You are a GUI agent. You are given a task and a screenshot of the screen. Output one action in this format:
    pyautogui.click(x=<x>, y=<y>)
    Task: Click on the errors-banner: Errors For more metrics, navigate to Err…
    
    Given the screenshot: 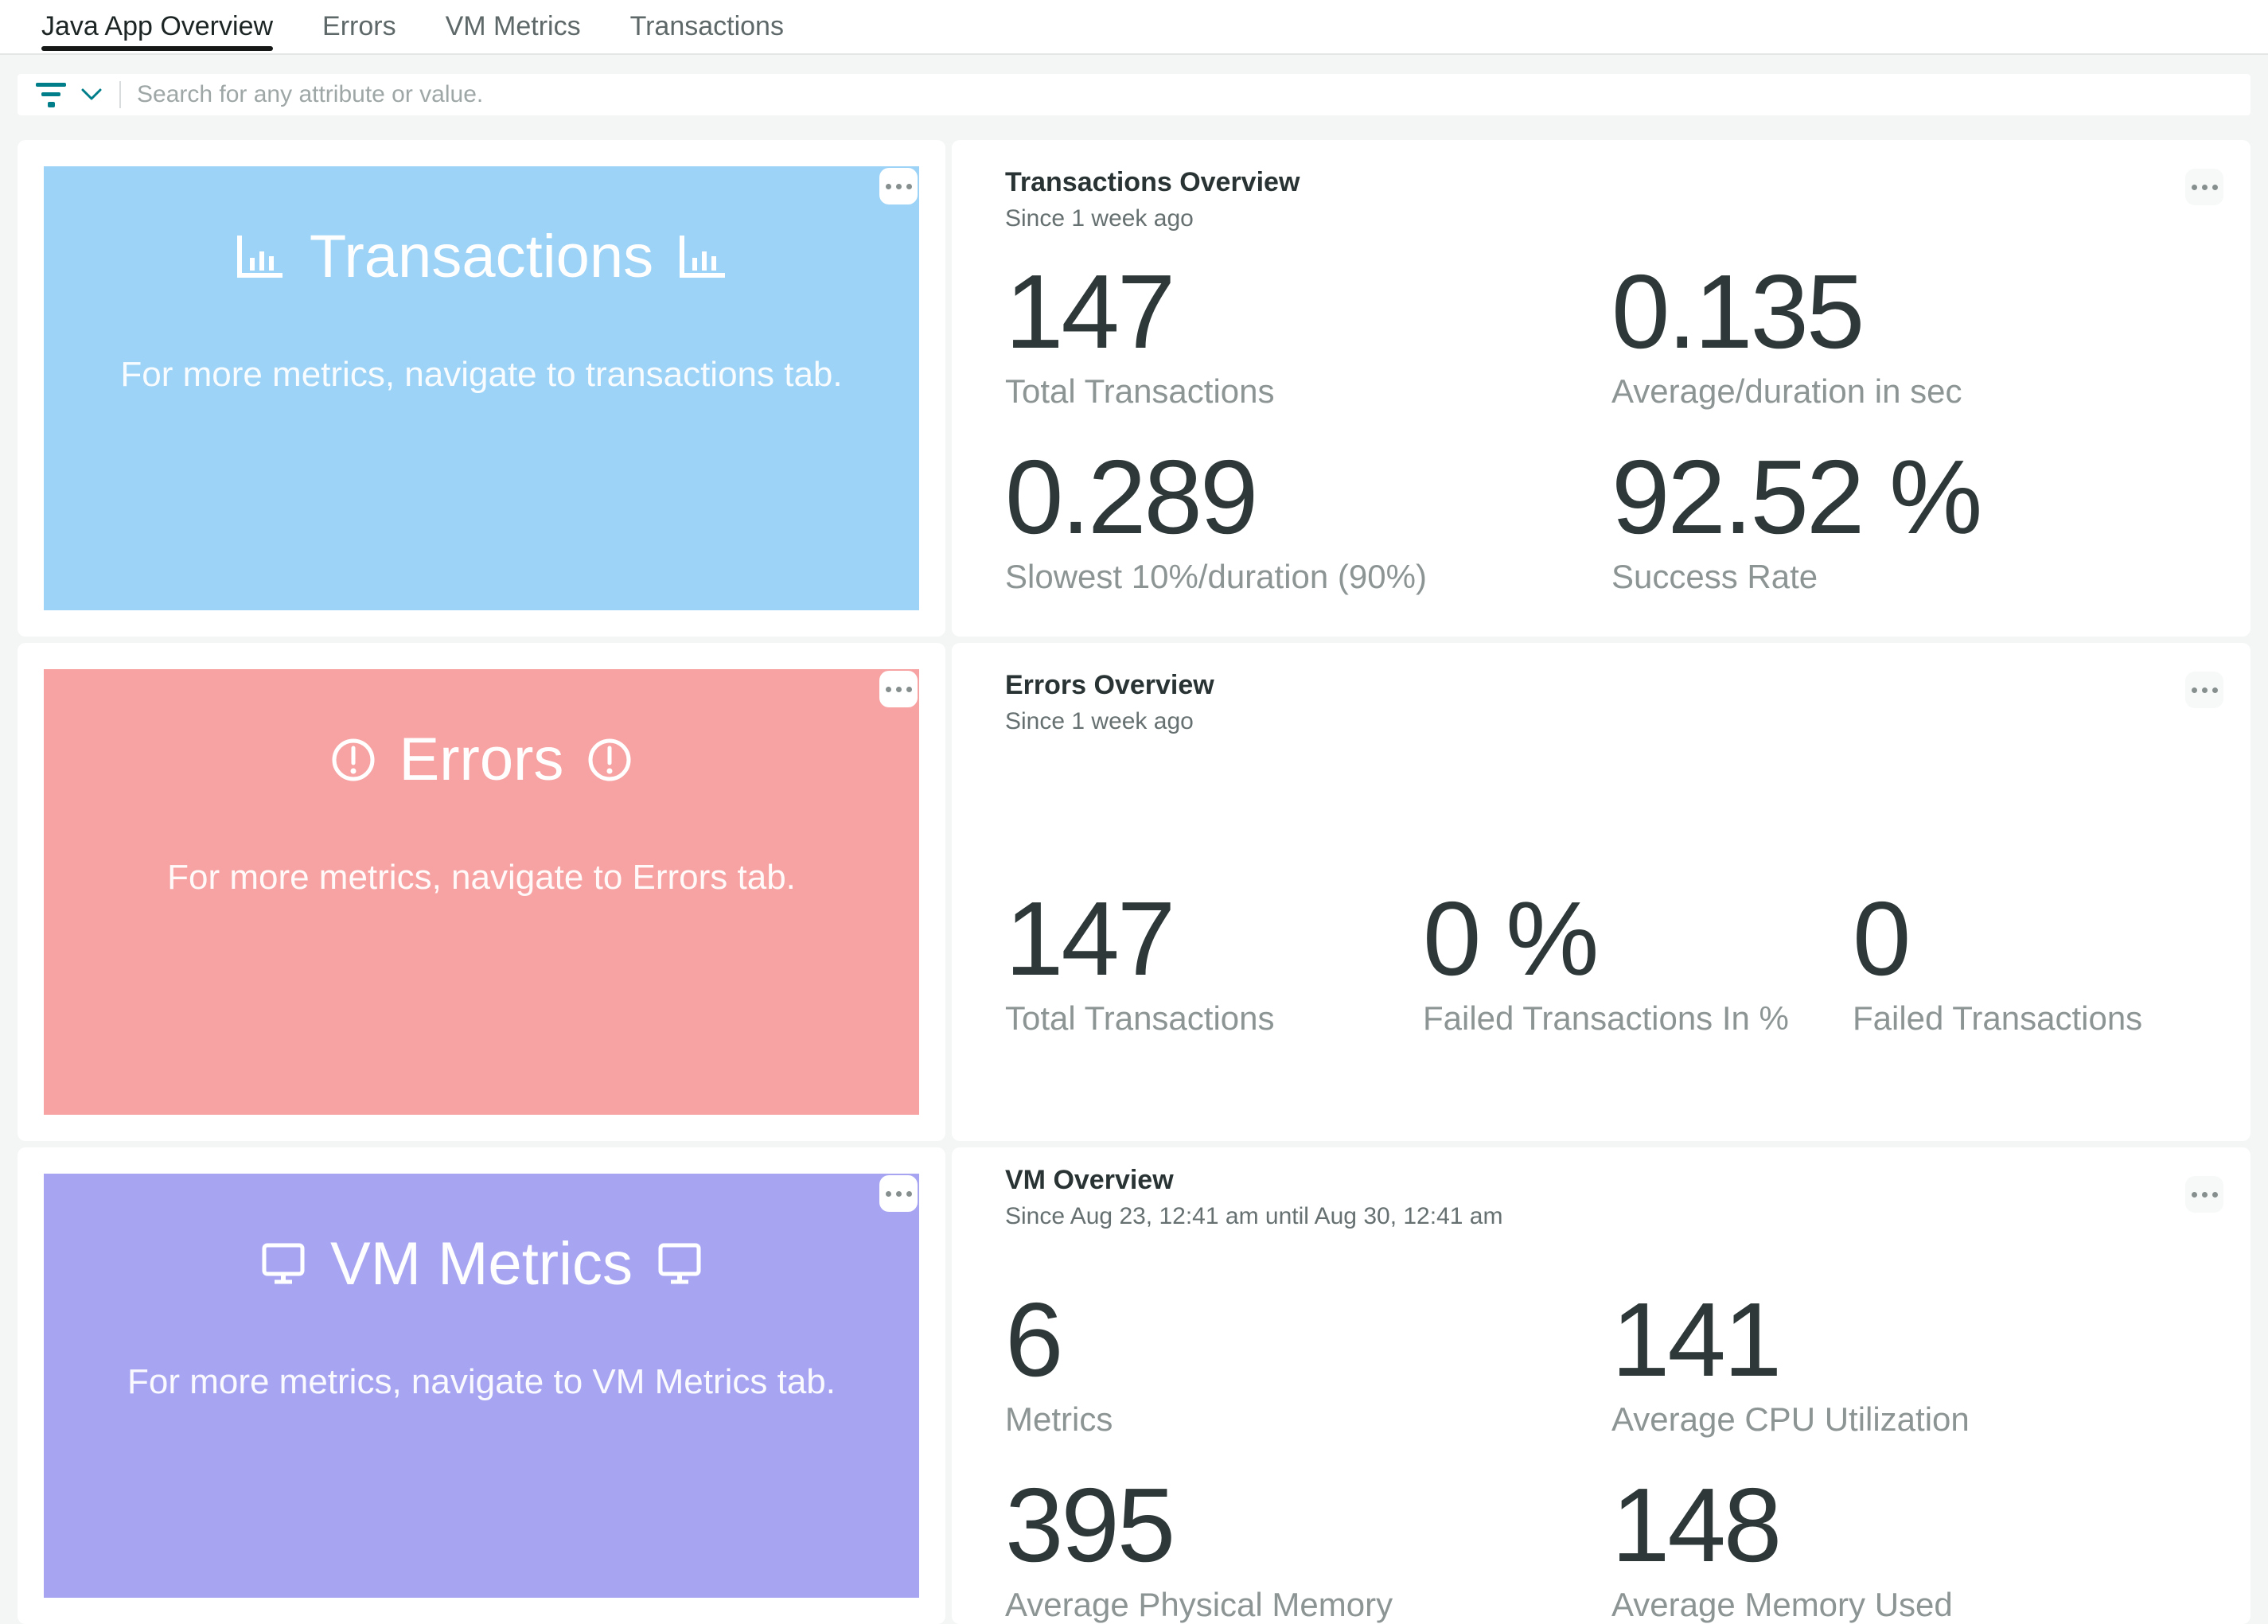 What is the action you would take?
    pyautogui.click(x=481, y=892)
    